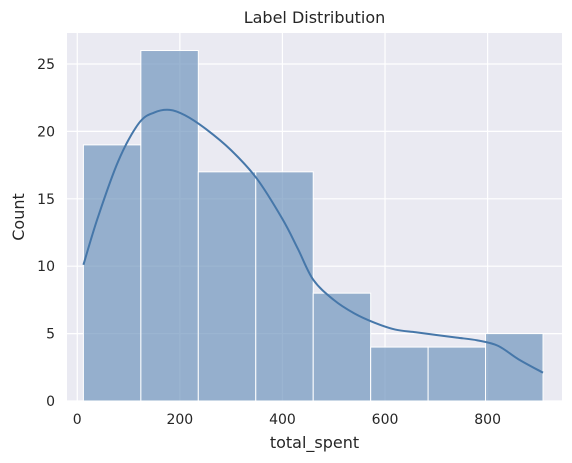  What do you see at coordinates (314, 443) in the screenshot?
I see `x-axis-label: total_spent` at bounding box center [314, 443].